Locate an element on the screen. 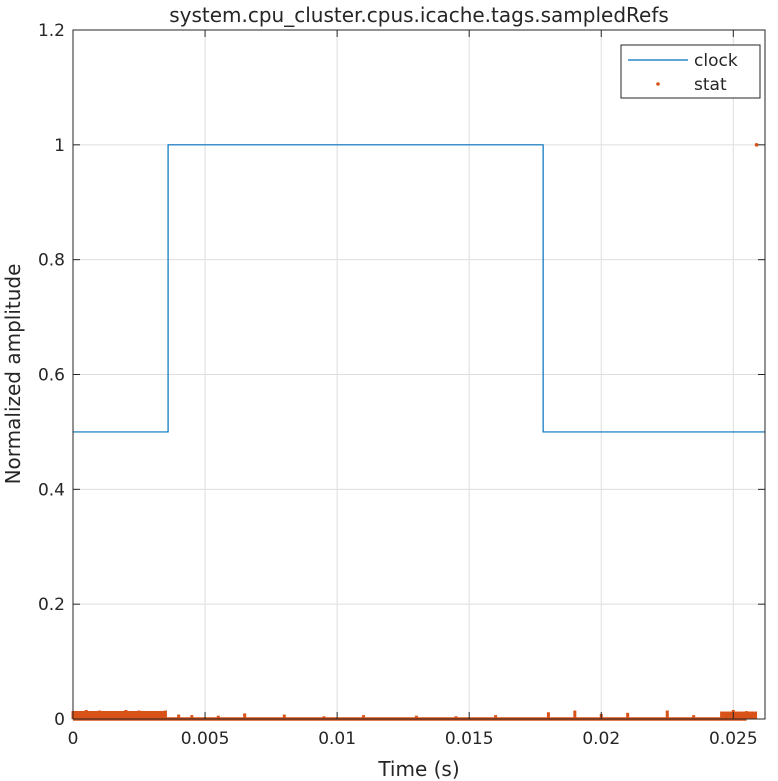 The image size is (778, 781). x-tick-label: 0.015 is located at coordinates (469, 739).